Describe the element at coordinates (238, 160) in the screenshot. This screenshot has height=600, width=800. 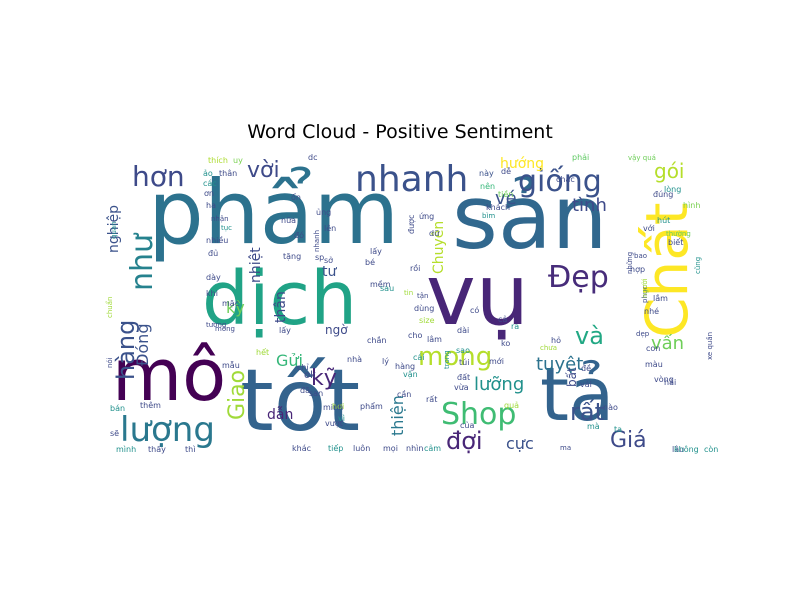
I see `word-cloud-word: uy` at that location.